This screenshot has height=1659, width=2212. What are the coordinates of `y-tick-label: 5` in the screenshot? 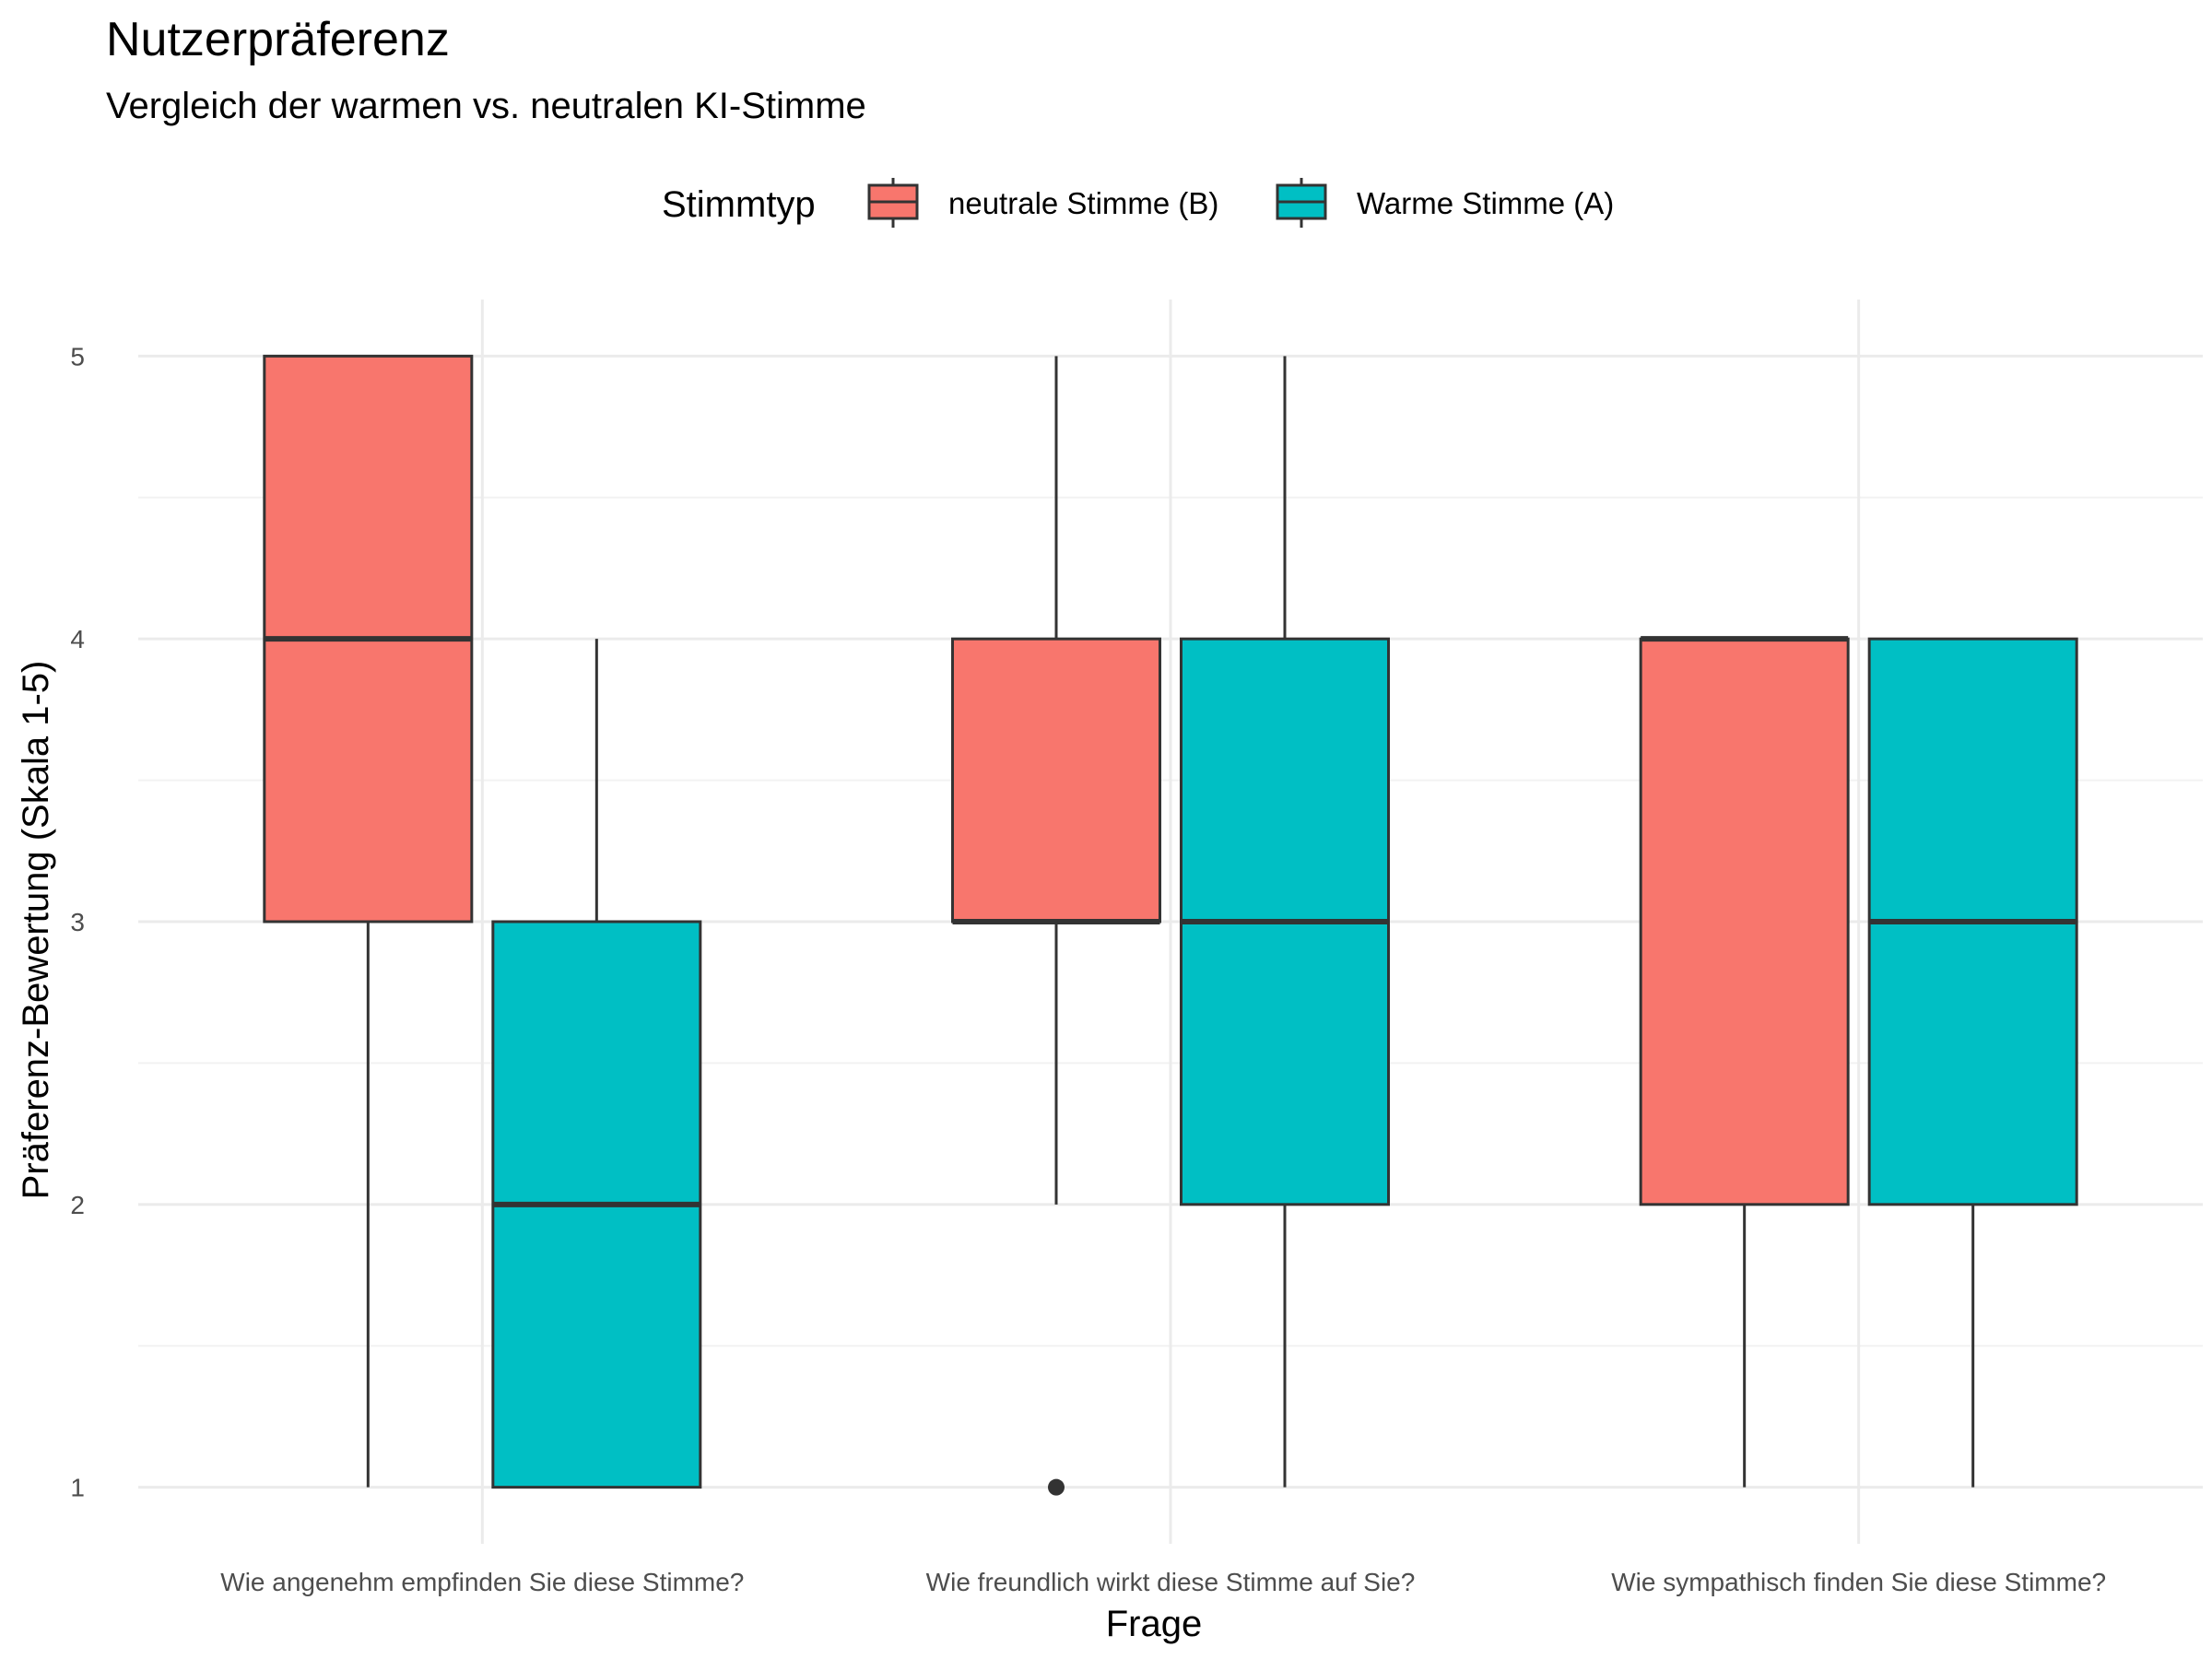 It's located at (77, 356).